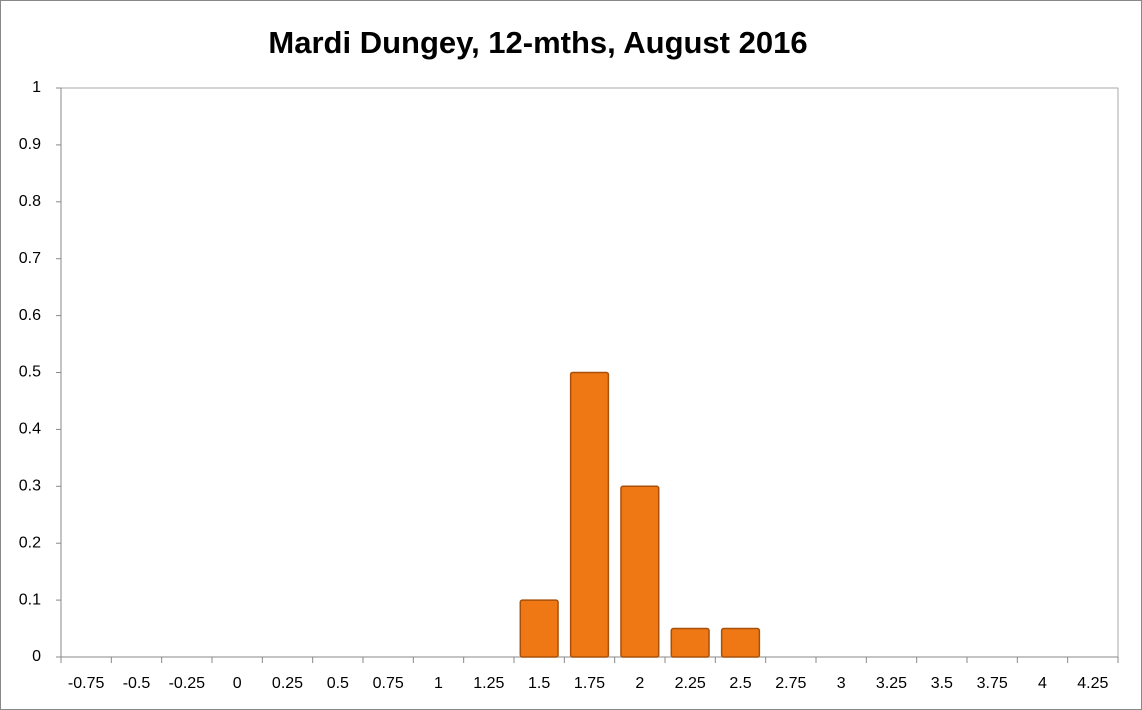 This screenshot has height=710, width=1142. Describe the element at coordinates (891, 683) in the screenshot. I see `x-tick-label: 3.25` at that location.